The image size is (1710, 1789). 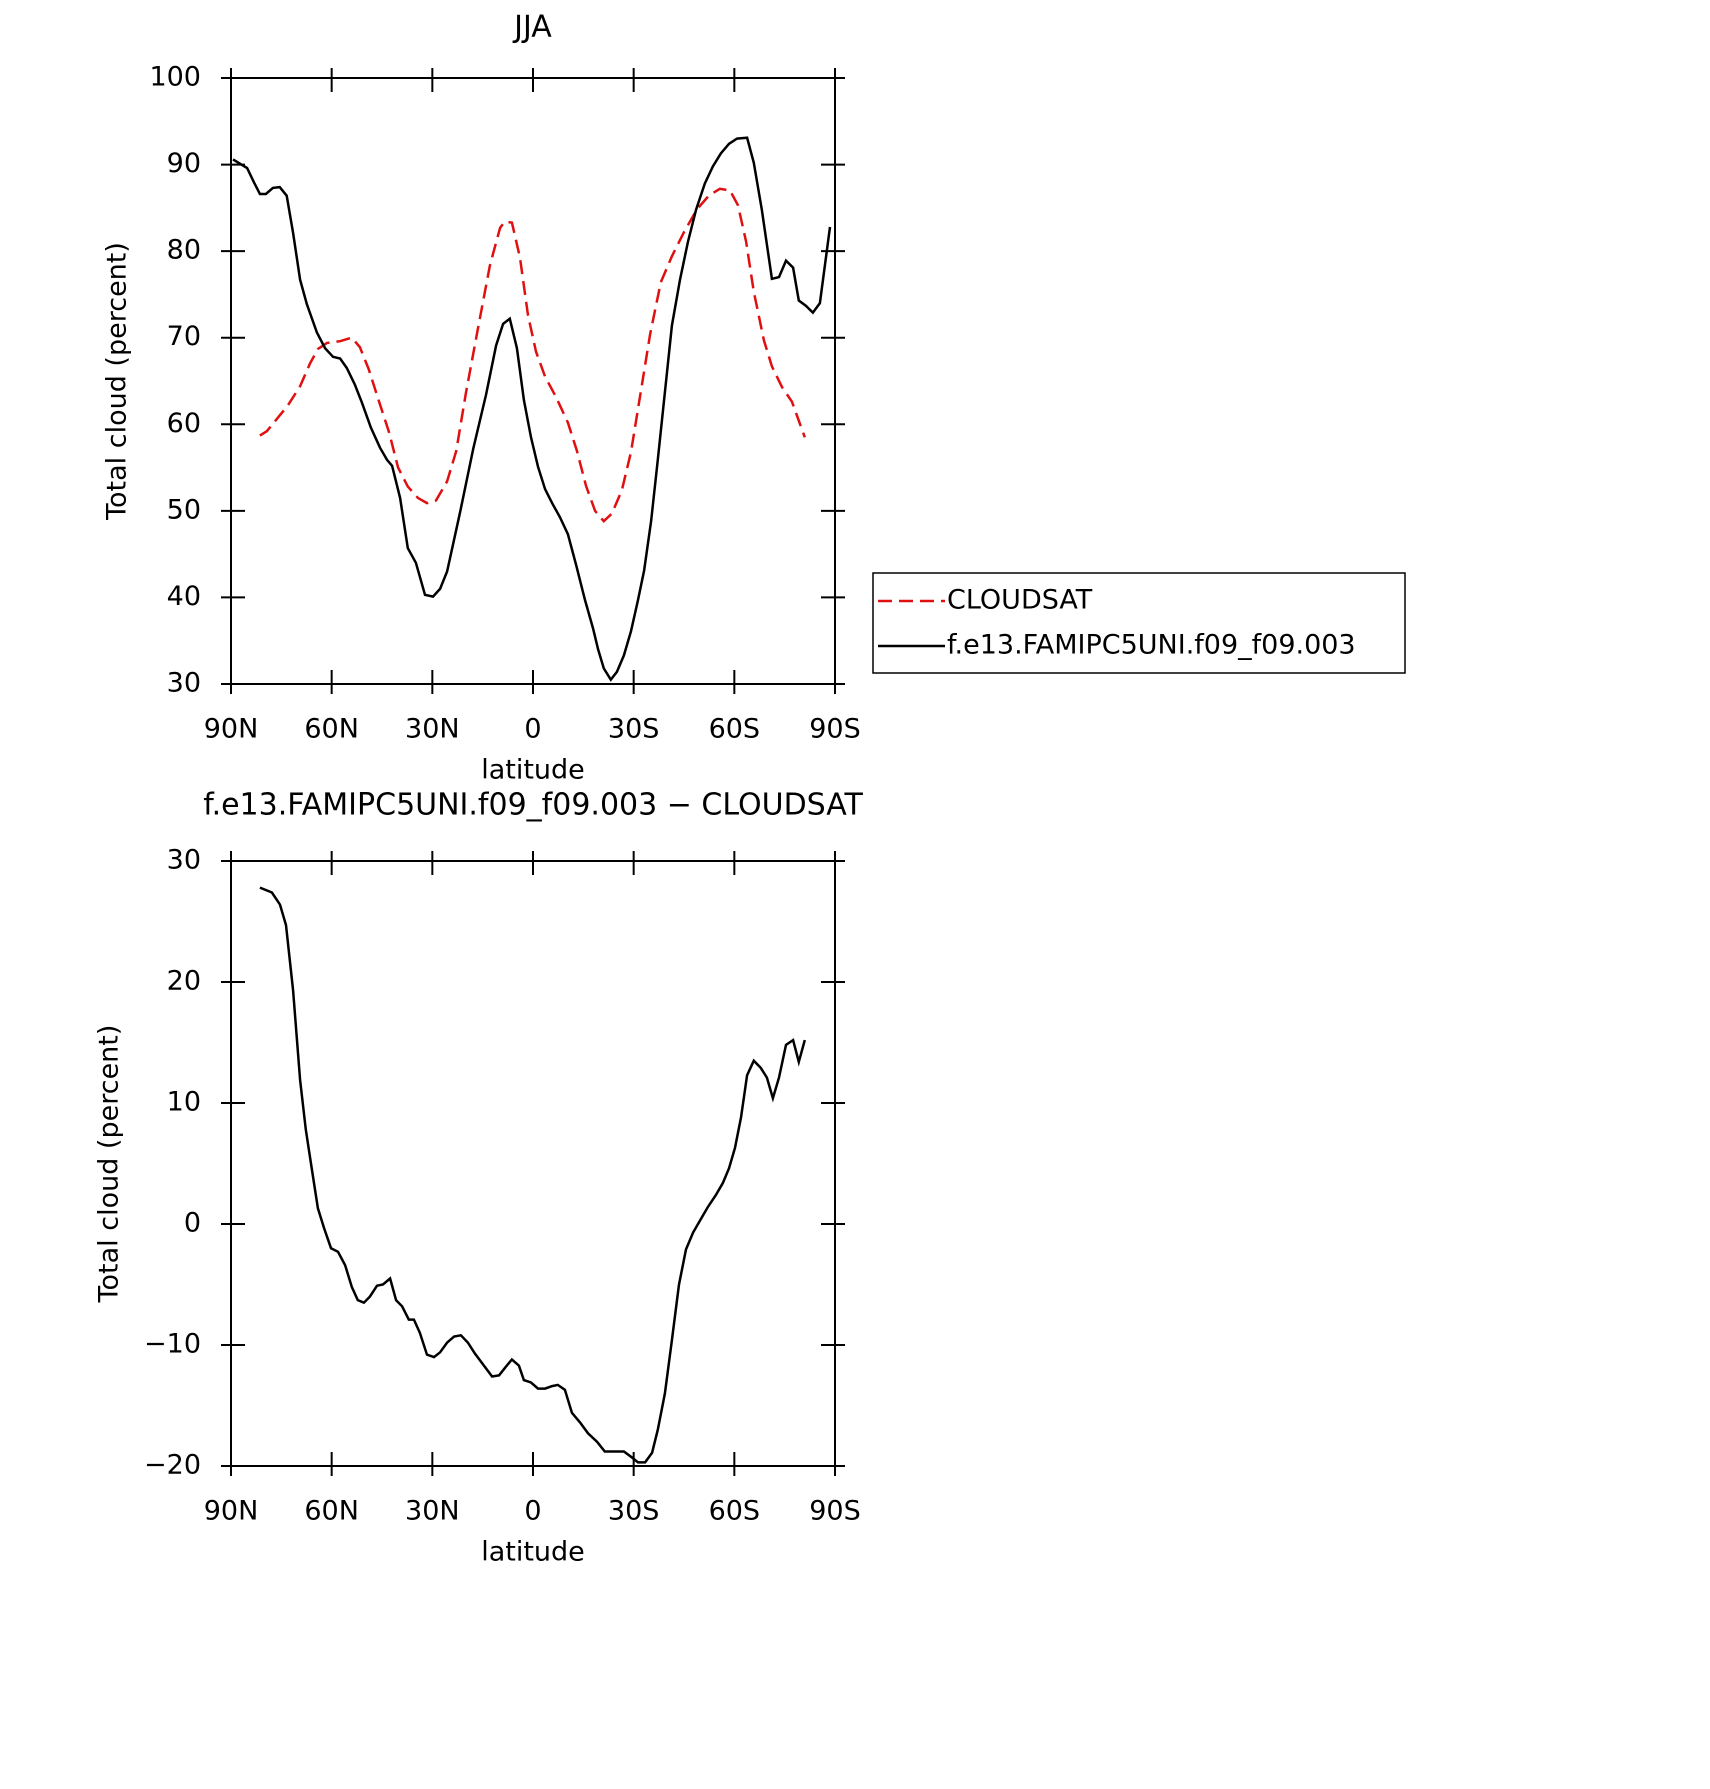 What do you see at coordinates (184, 509) in the screenshot?
I see `y-tick-label: 50` at bounding box center [184, 509].